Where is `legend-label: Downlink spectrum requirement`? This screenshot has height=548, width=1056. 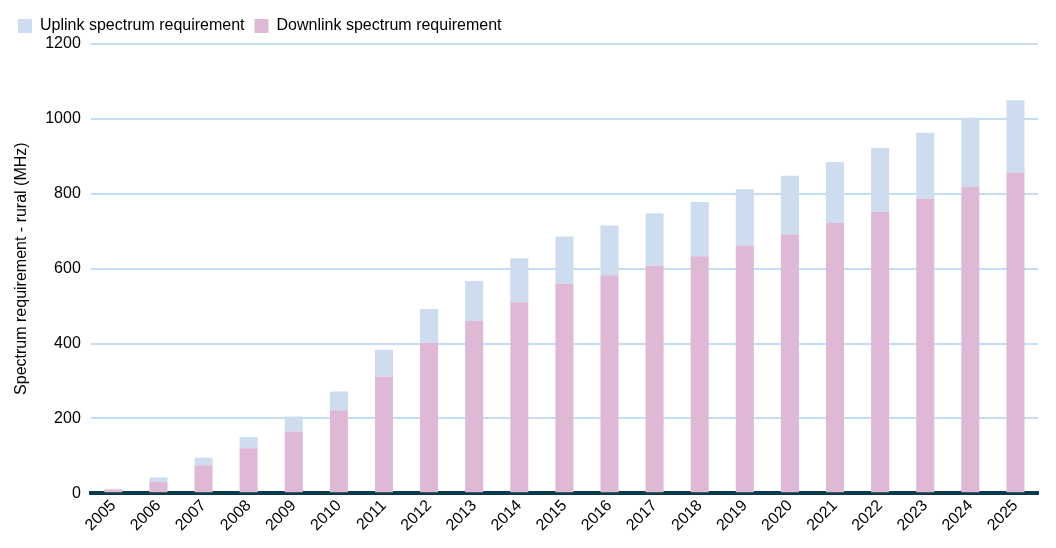
legend-label: Downlink spectrum requirement is located at coordinates (389, 25).